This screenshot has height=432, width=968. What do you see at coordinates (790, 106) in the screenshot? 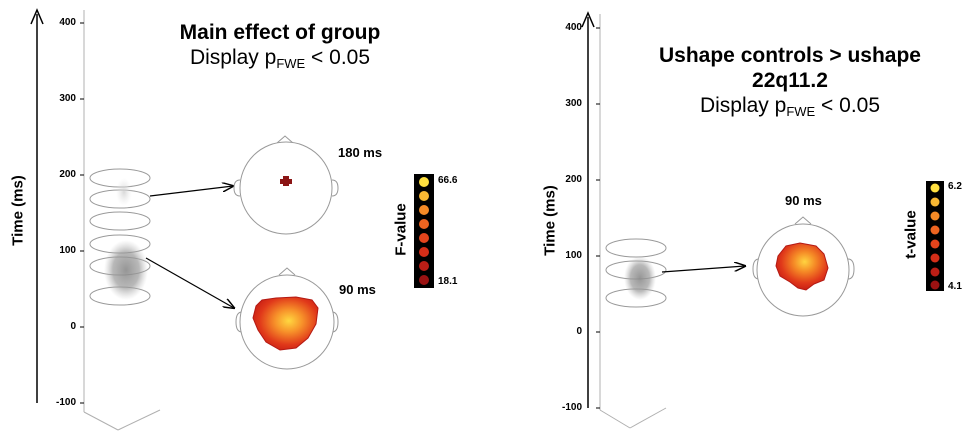
I see `right-subtitle: Display pFWE < 0.05` at bounding box center [790, 106].